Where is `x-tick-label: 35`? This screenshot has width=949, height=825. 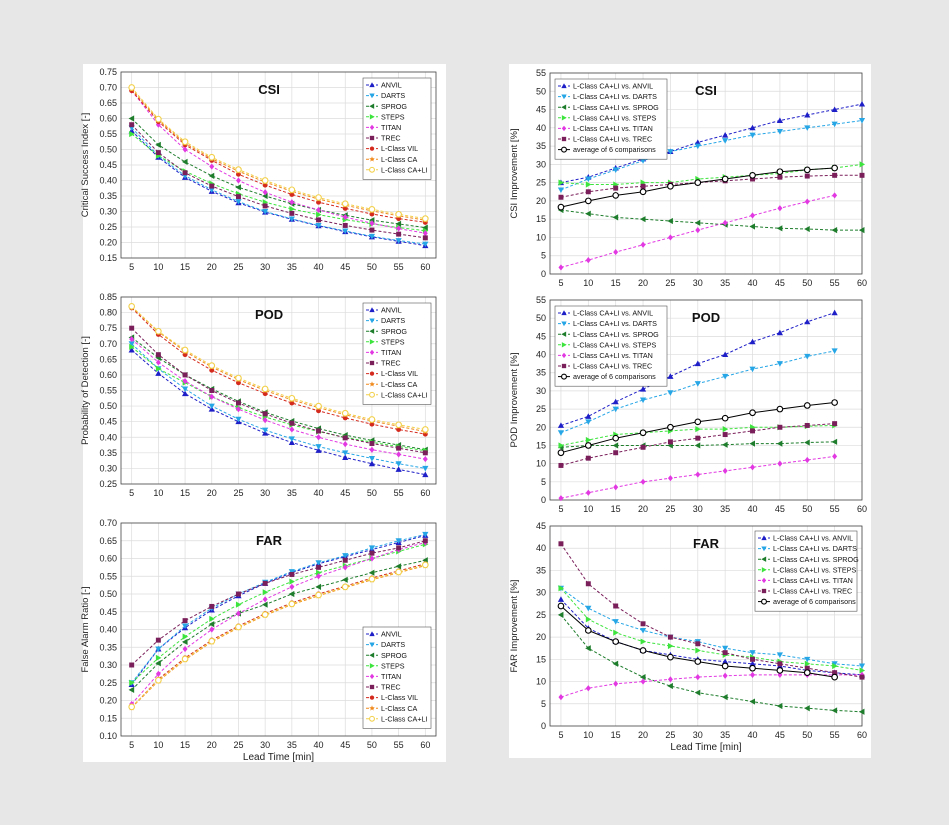
x-tick-label: 35 is located at coordinates (292, 745).